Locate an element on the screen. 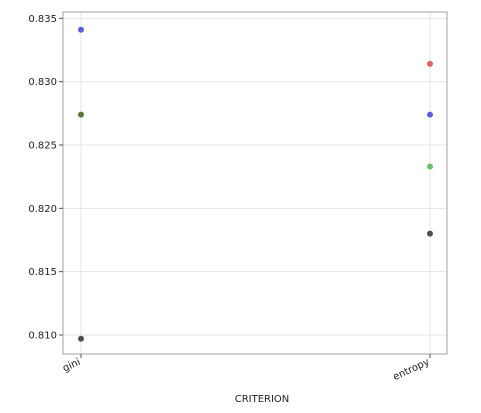  x-axis-title: CRITERION is located at coordinates (262, 399).